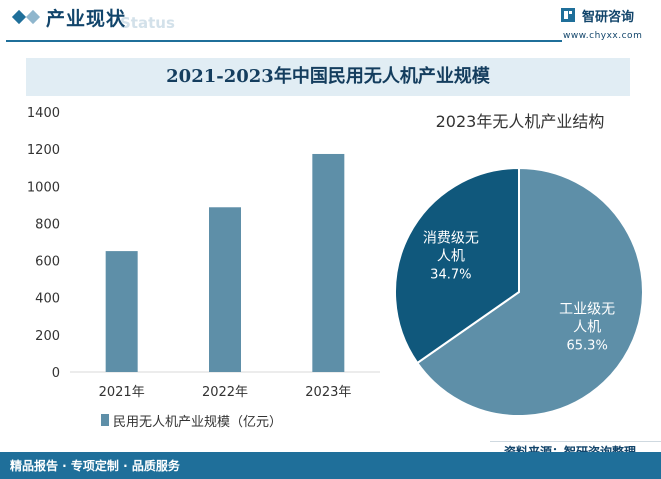  What do you see at coordinates (43, 187) in the screenshot?
I see `y-tick-label: 1000` at bounding box center [43, 187].